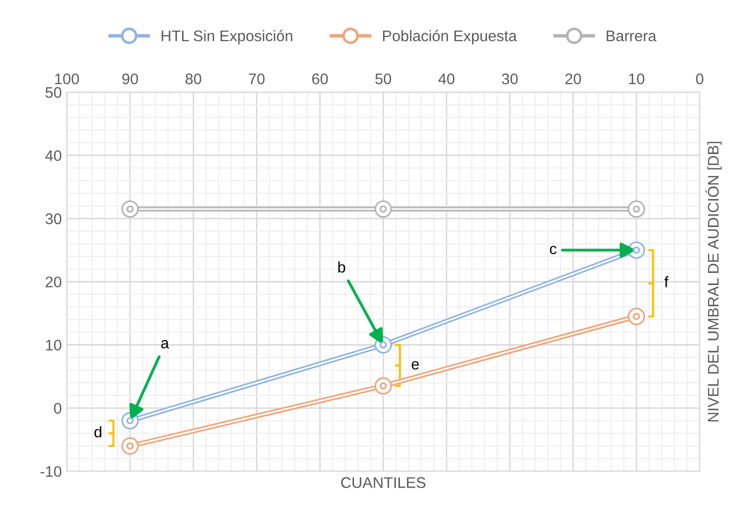 This screenshot has height=515, width=742. What do you see at coordinates (51, 471) in the screenshot?
I see `y-tick-label: -10` at bounding box center [51, 471].